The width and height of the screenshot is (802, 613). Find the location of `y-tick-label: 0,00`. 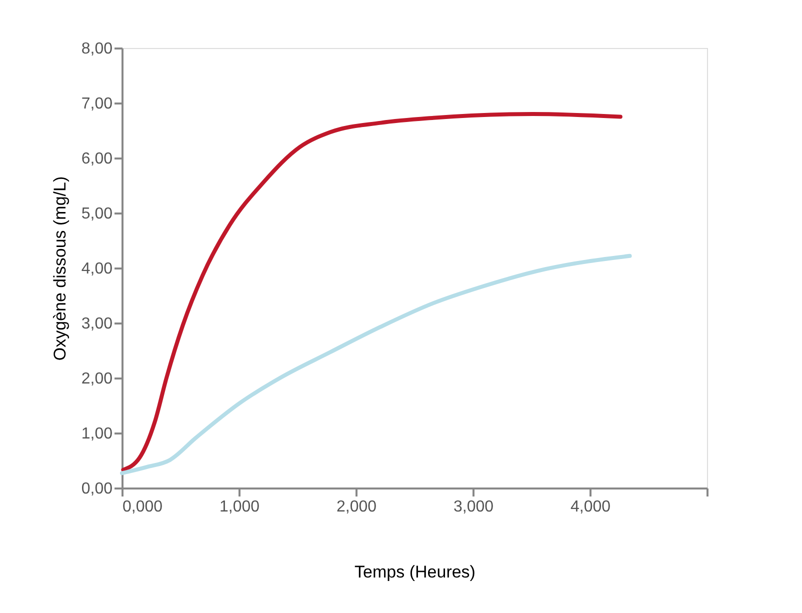

y-tick-label: 0,00 is located at coordinates (97, 489).